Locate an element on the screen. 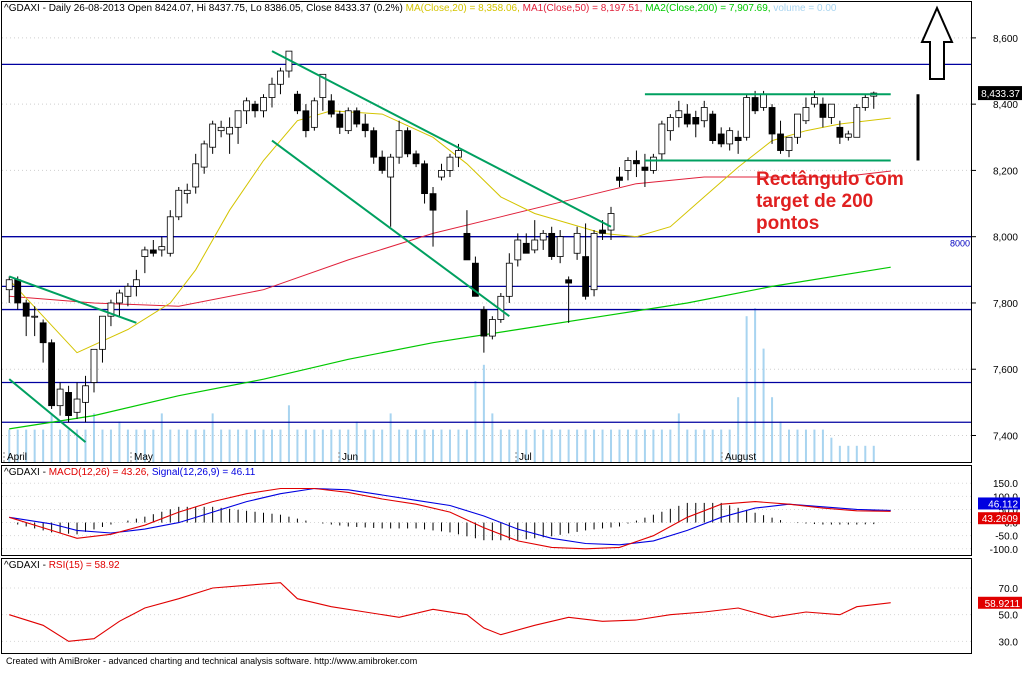  month-label: April is located at coordinates (17, 457).